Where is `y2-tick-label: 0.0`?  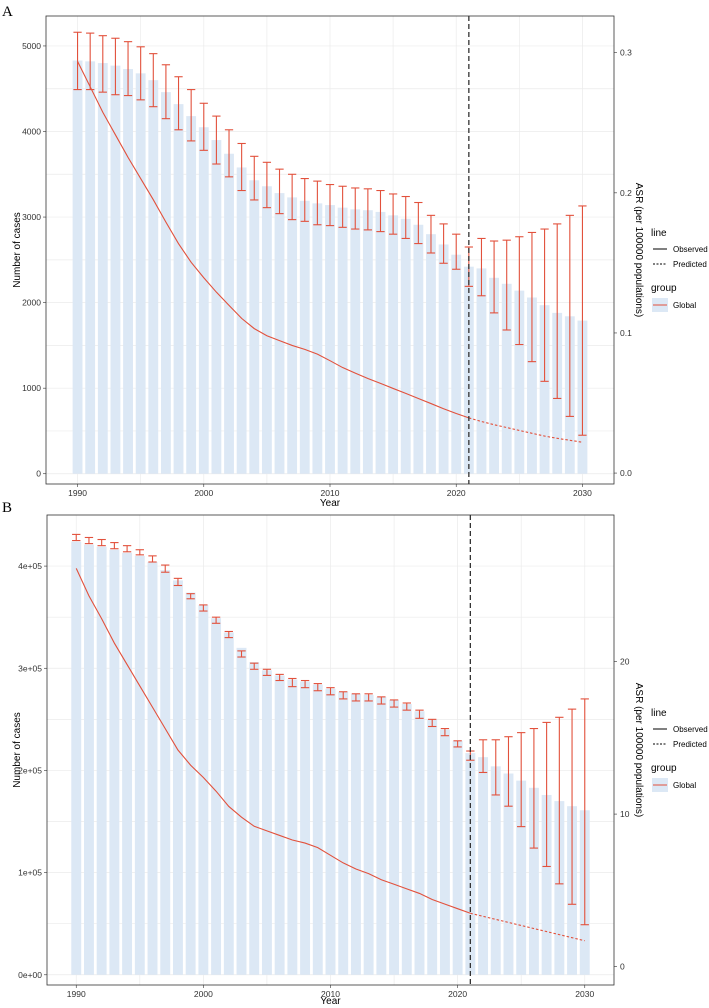 y2-tick-label: 0.0 is located at coordinates (626, 473).